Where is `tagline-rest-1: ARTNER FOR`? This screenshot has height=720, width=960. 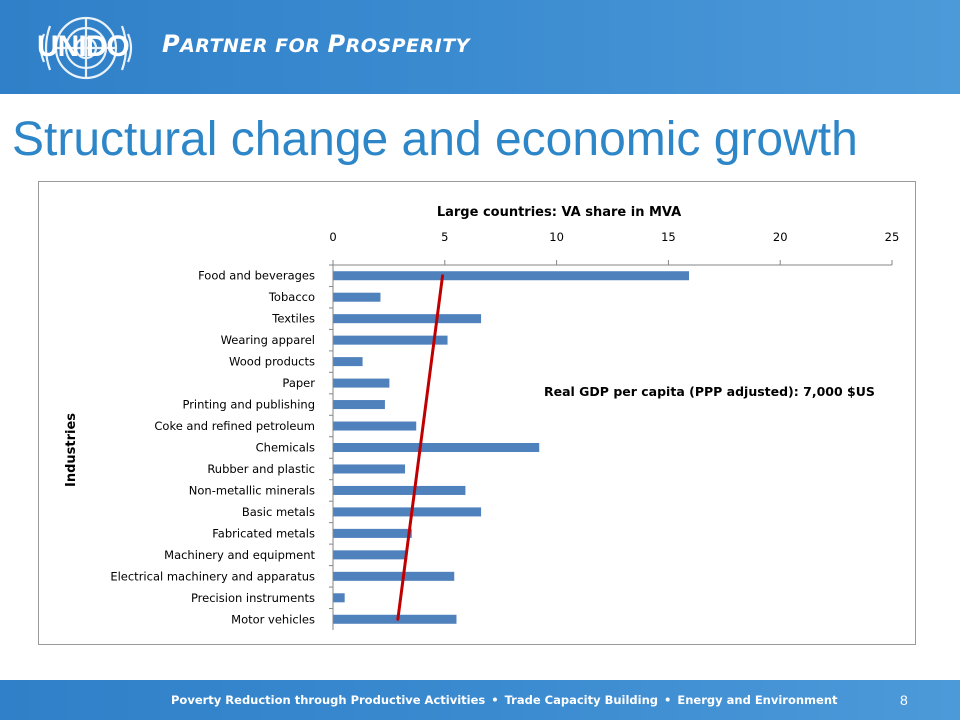
tagline-rest-1: ARTNER FOR is located at coordinates (254, 46).